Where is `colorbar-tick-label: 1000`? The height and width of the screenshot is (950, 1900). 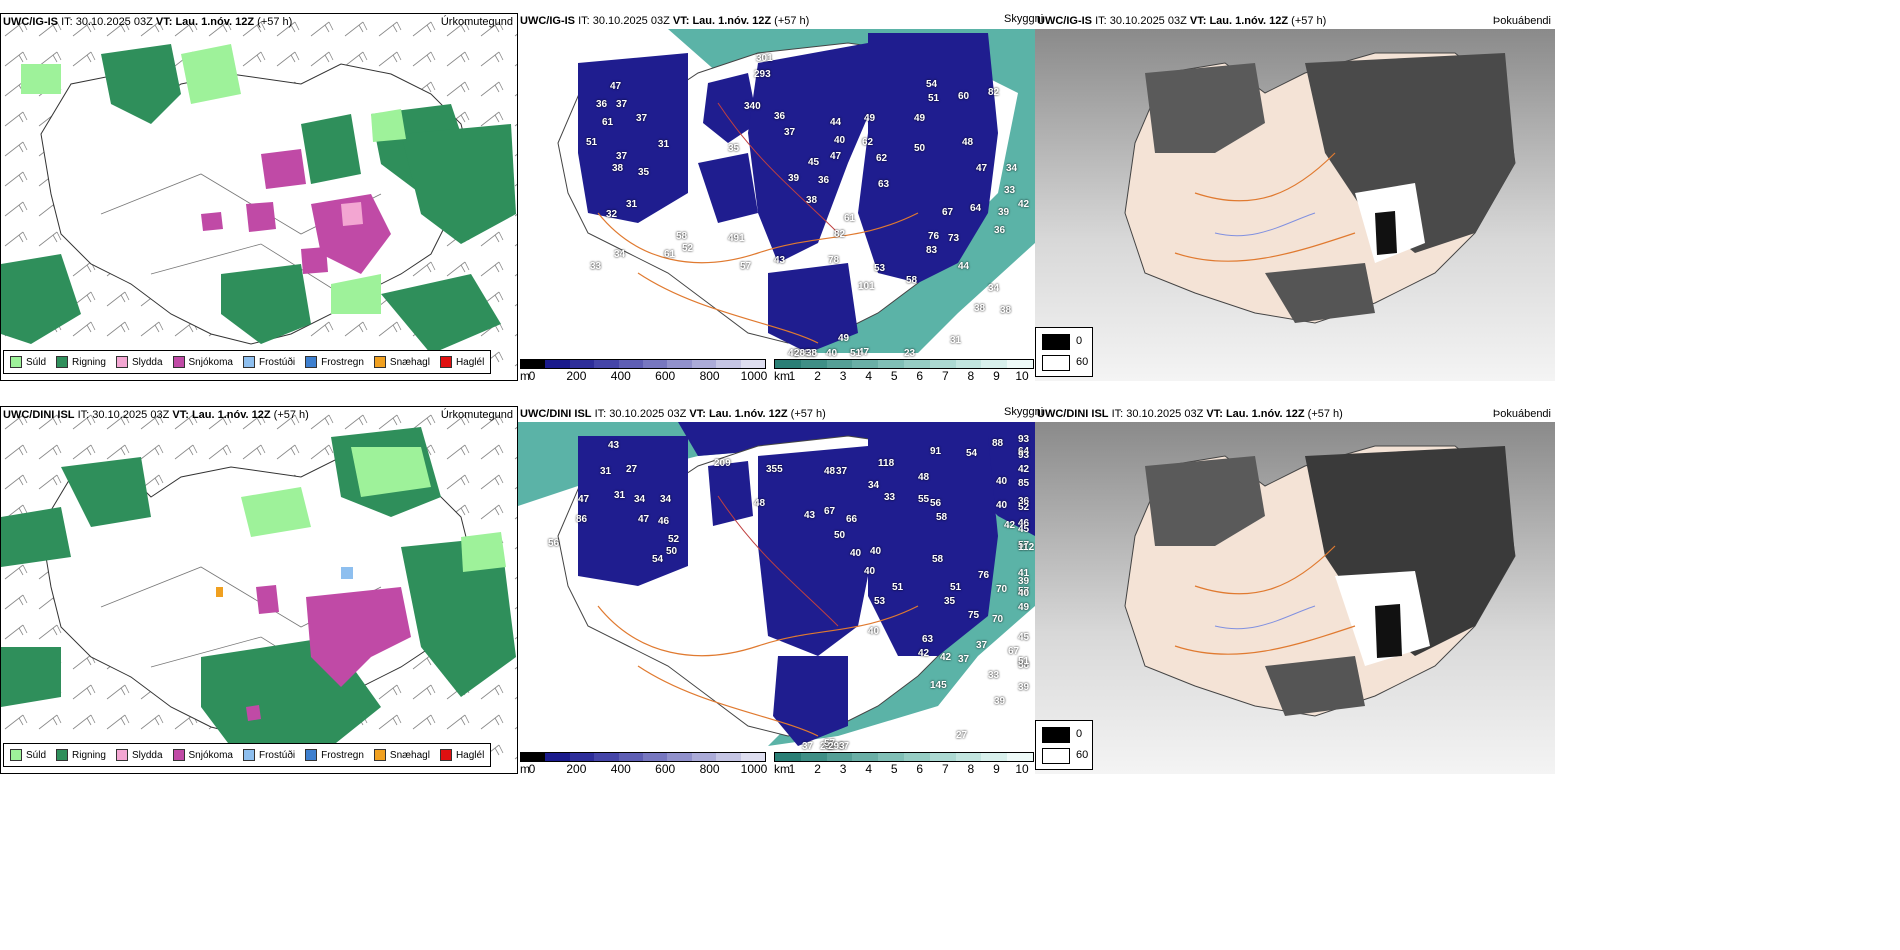 colorbar-tick-label: 1000 is located at coordinates (754, 375).